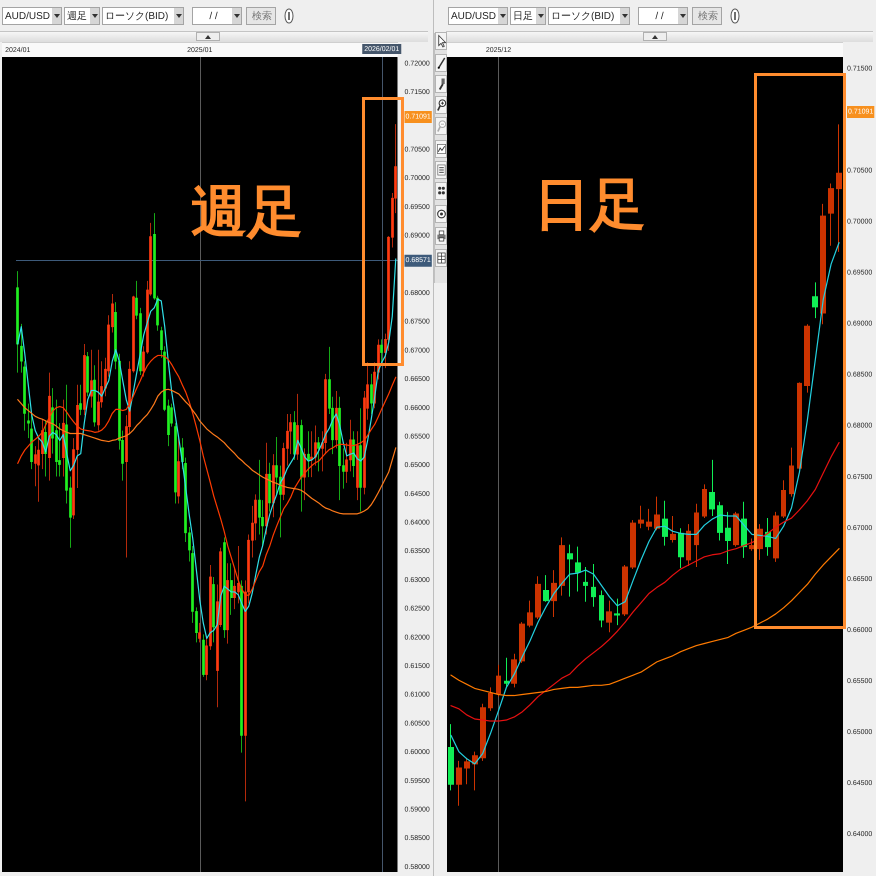 The height and width of the screenshot is (876, 876). What do you see at coordinates (82, 16) in the screenshot?
I see `timeframe-dropdown: 週足` at bounding box center [82, 16].